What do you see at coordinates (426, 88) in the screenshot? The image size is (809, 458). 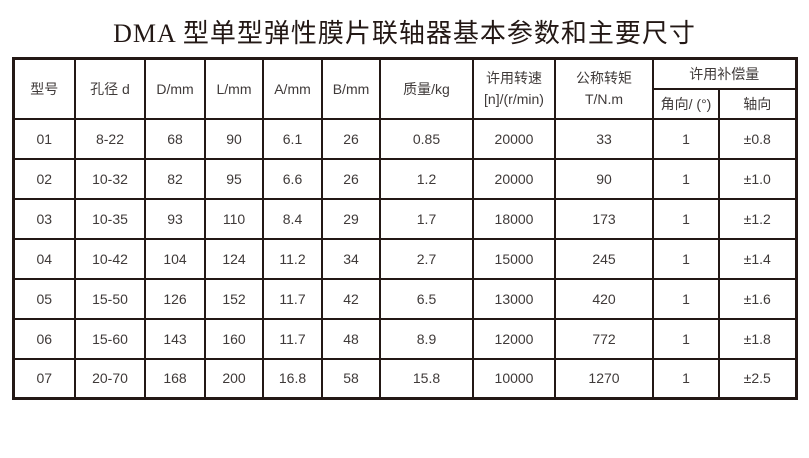 I see `header-mass: 质量/kg` at bounding box center [426, 88].